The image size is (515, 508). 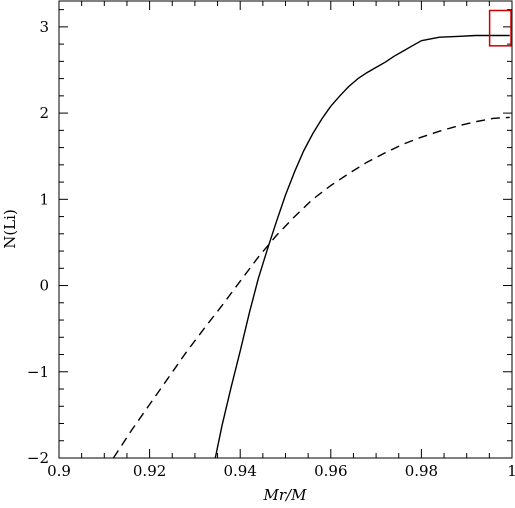 What do you see at coordinates (44, 27) in the screenshot?
I see `y-tick-label: 3` at bounding box center [44, 27].